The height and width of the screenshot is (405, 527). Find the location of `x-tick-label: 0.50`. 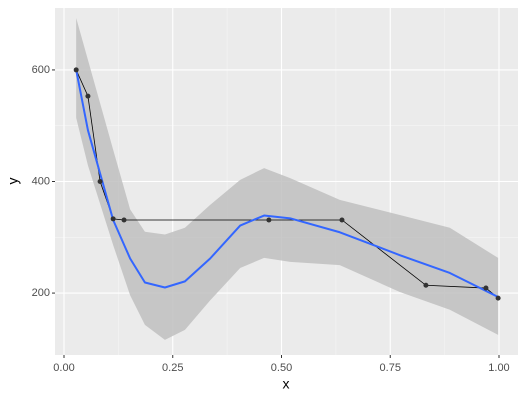

x-tick-label: 0.50 is located at coordinates (281, 368).